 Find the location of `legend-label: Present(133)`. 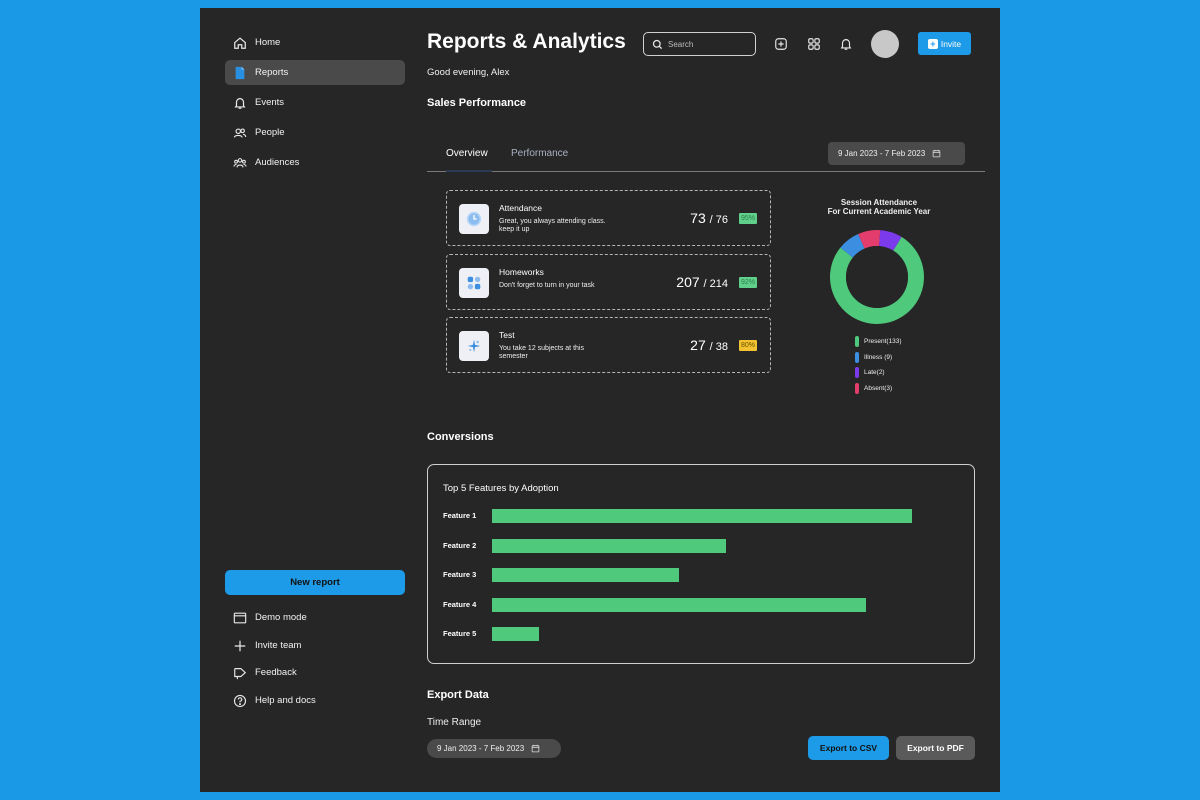

legend-label: Present(133) is located at coordinates (883, 341).